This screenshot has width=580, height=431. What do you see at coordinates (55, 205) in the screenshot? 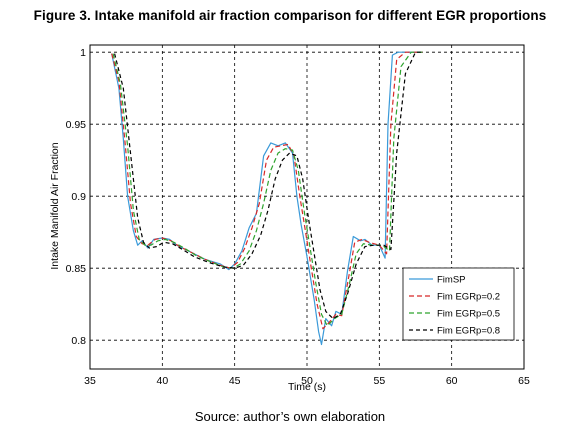
I see `y-axis-label: Intake Manifold Air Fraction` at bounding box center [55, 205].